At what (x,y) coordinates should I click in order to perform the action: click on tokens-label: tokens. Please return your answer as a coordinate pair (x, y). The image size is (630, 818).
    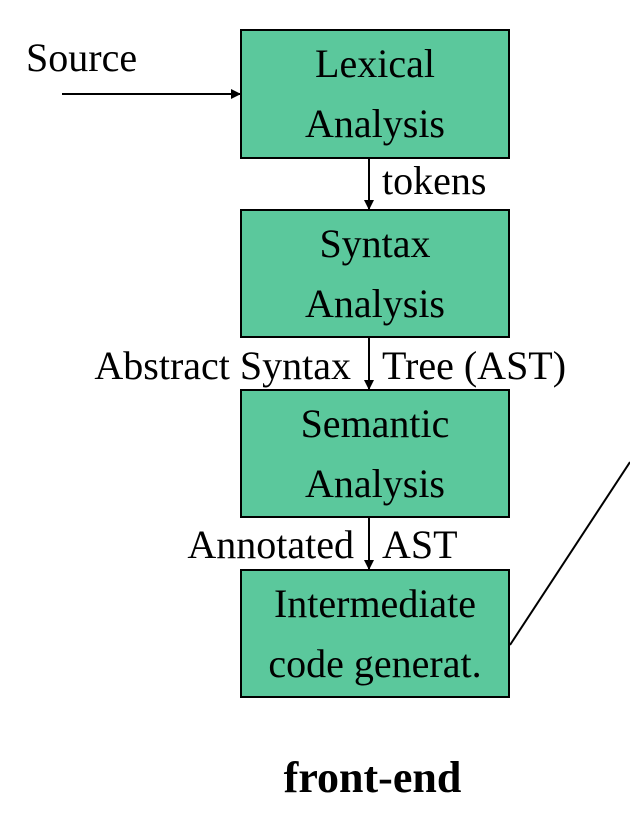
    Looking at the image, I should click on (434, 180).